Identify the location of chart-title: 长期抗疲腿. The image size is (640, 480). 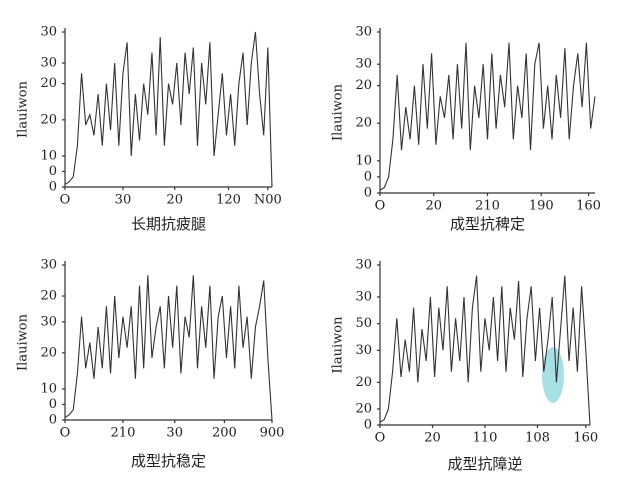
(168, 224).